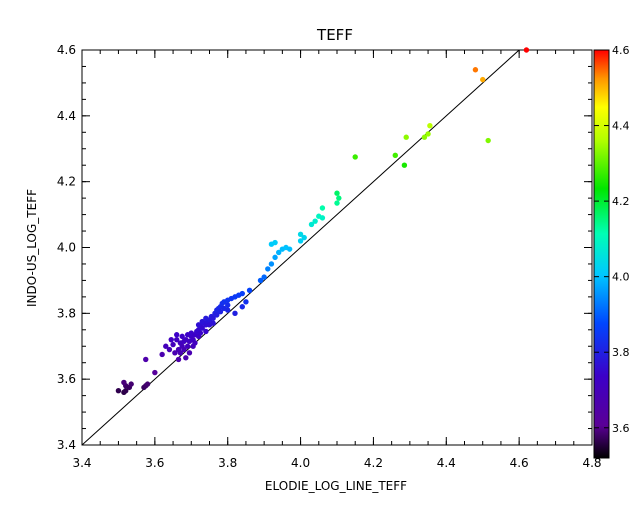 This screenshot has height=512, width=640. Describe the element at coordinates (519, 463) in the screenshot. I see `x-tick-label: 4.6` at that location.